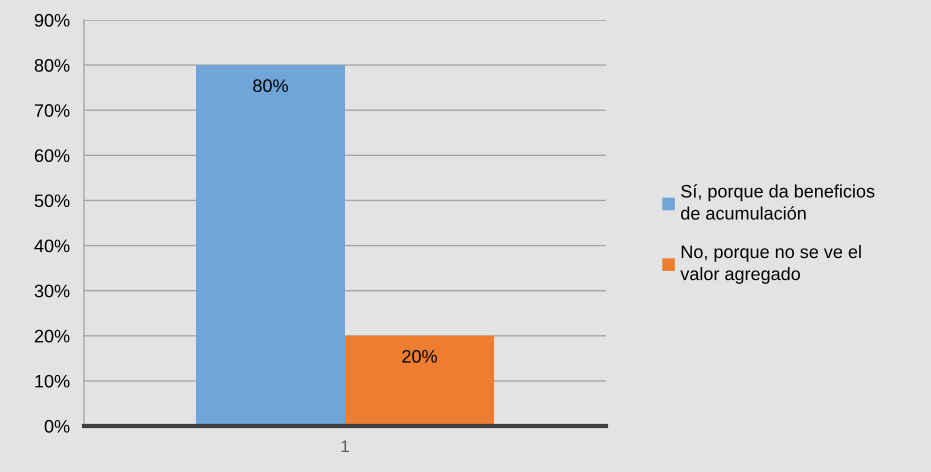 The width and height of the screenshot is (931, 472). Describe the element at coordinates (270, 85) in the screenshot. I see `data-label: 80%` at that location.